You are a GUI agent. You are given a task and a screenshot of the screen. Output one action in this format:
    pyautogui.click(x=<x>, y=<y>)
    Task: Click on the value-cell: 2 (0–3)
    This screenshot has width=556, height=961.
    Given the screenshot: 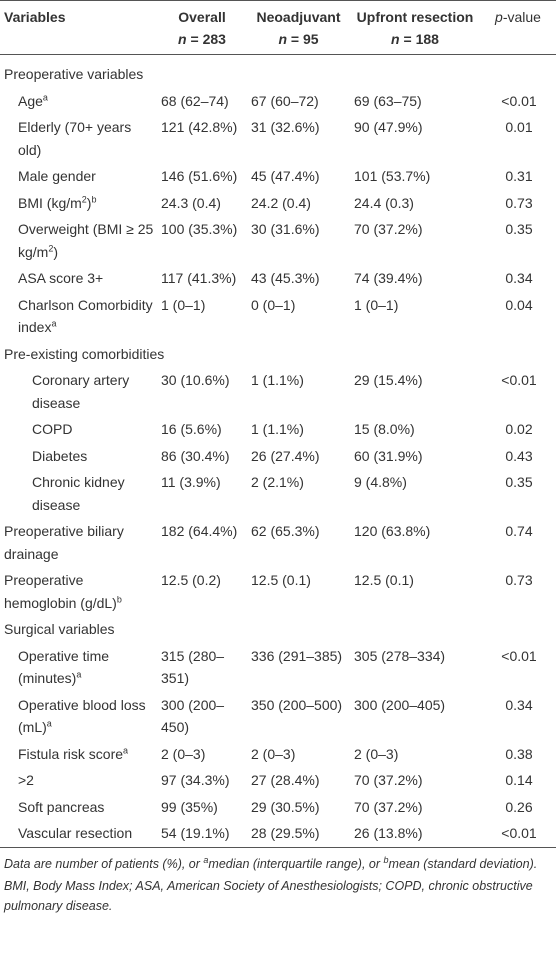 What is the action you would take?
    pyautogui.click(x=273, y=753)
    